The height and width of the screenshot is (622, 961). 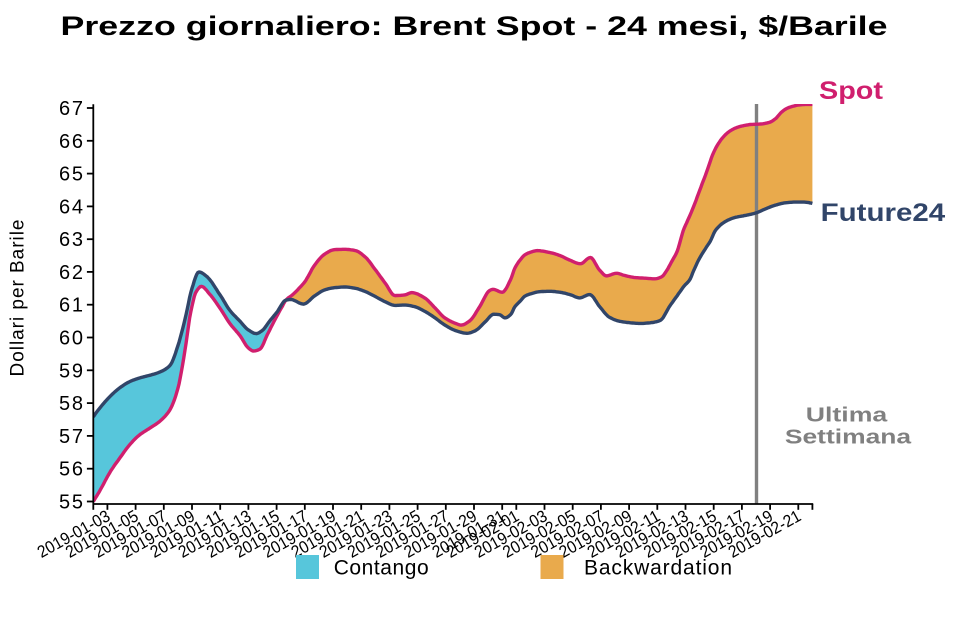 I want to click on svg-text: Spot, so click(x=851, y=91).